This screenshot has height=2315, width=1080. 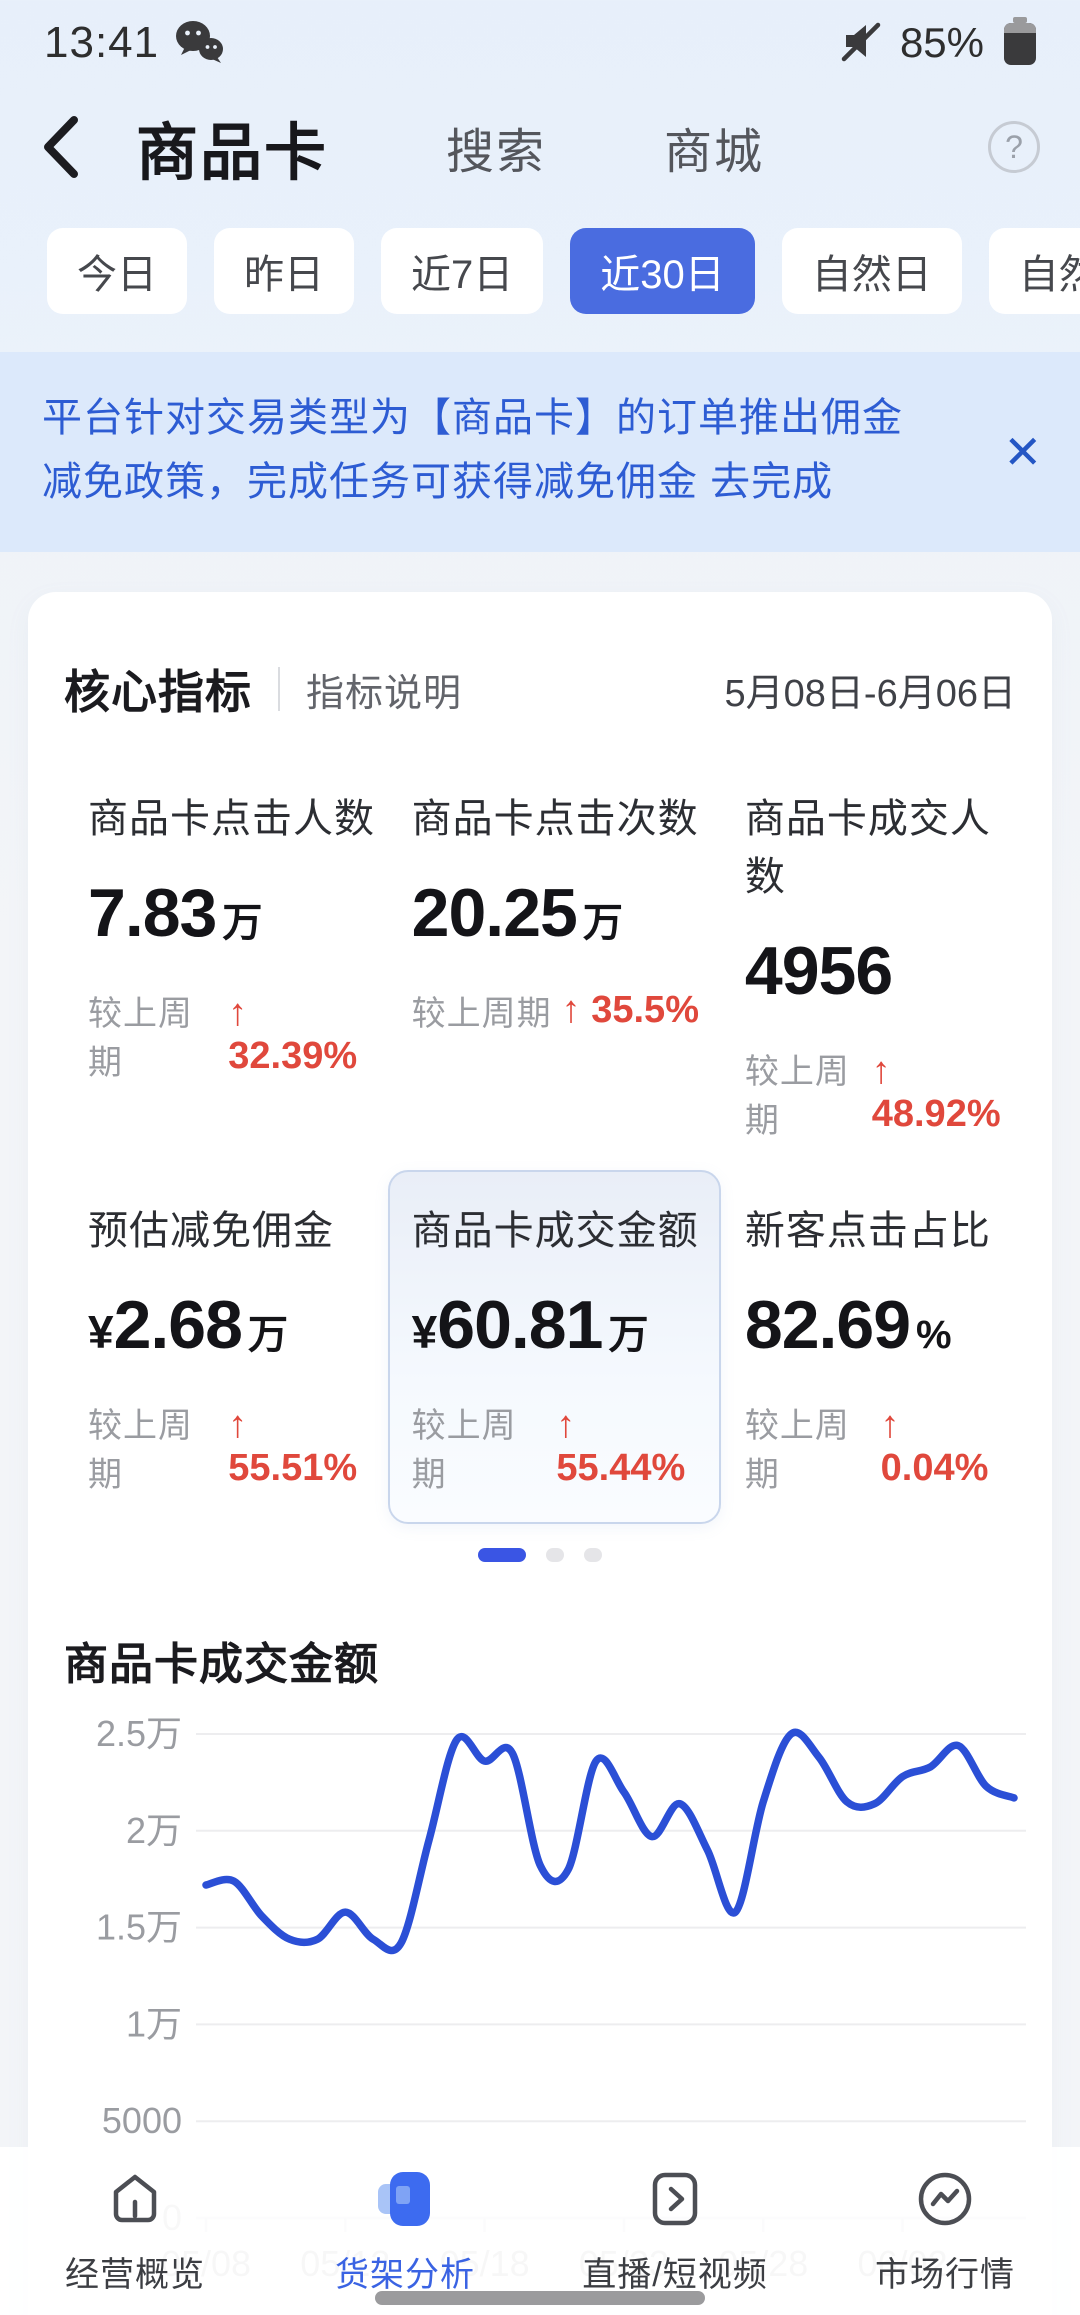 What do you see at coordinates (871, 271) in the screenshot?
I see `tab-natural-day: 自然日` at bounding box center [871, 271].